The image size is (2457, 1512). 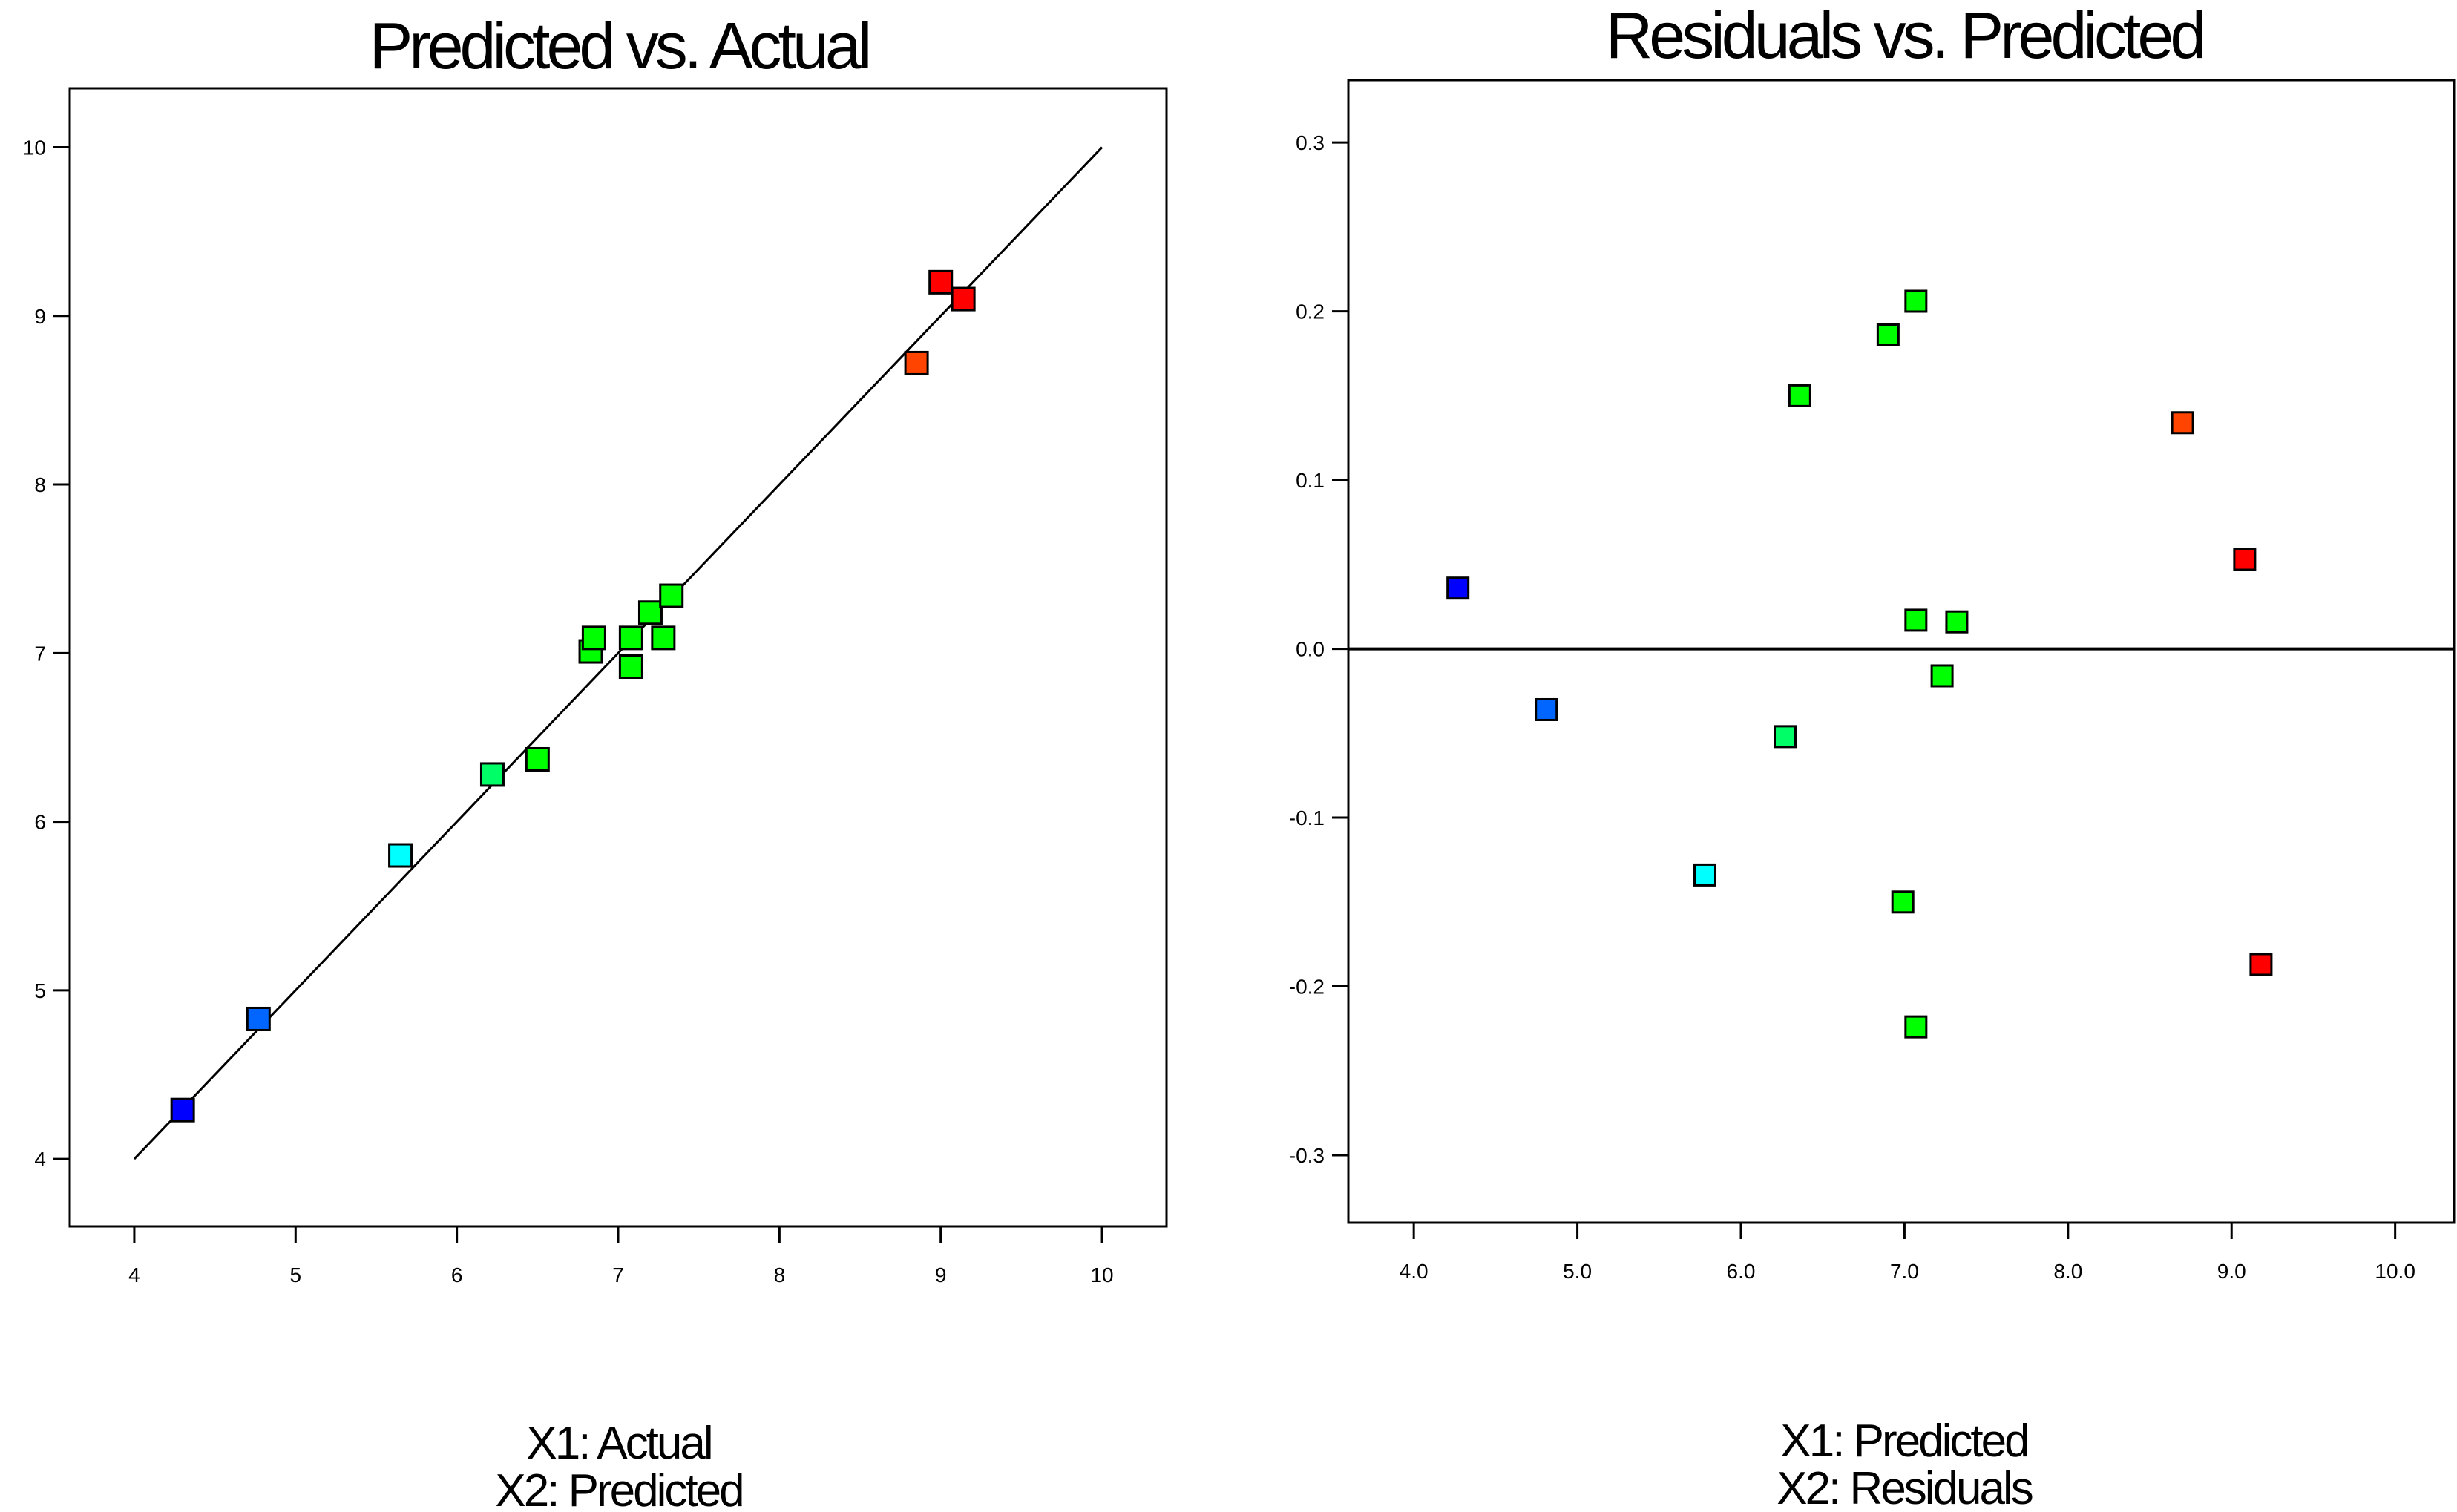 What do you see at coordinates (1310, 650) in the screenshot?
I see `y-tick-label: 0.0` at bounding box center [1310, 650].